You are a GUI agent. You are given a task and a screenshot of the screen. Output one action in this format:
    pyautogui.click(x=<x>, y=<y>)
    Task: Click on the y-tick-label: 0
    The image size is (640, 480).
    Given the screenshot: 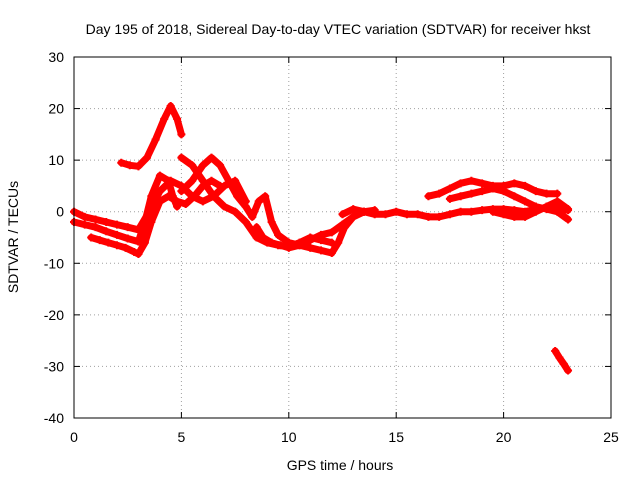 What is the action you would take?
    pyautogui.click(x=60, y=212)
    